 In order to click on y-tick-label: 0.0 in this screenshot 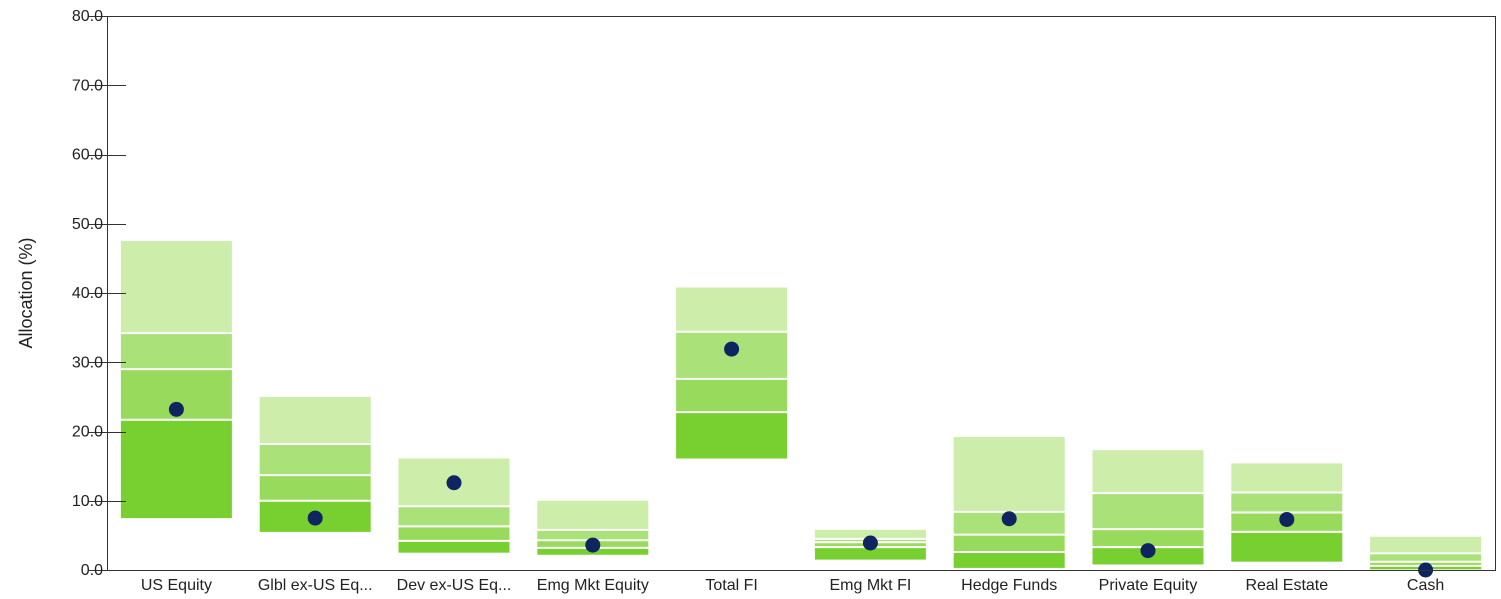, I will do `click(92, 570)`.